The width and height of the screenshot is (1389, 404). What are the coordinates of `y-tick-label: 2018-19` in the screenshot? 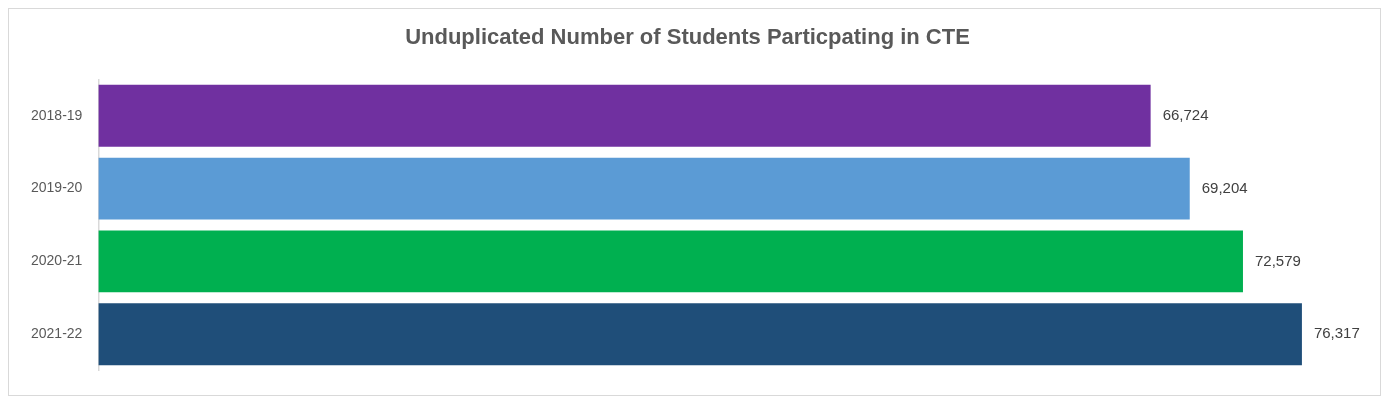 It's located at (56, 114).